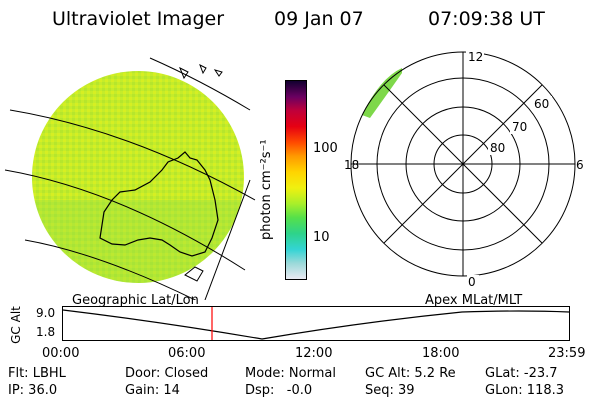  I want to click on lat-label-70: 70, so click(519, 127).